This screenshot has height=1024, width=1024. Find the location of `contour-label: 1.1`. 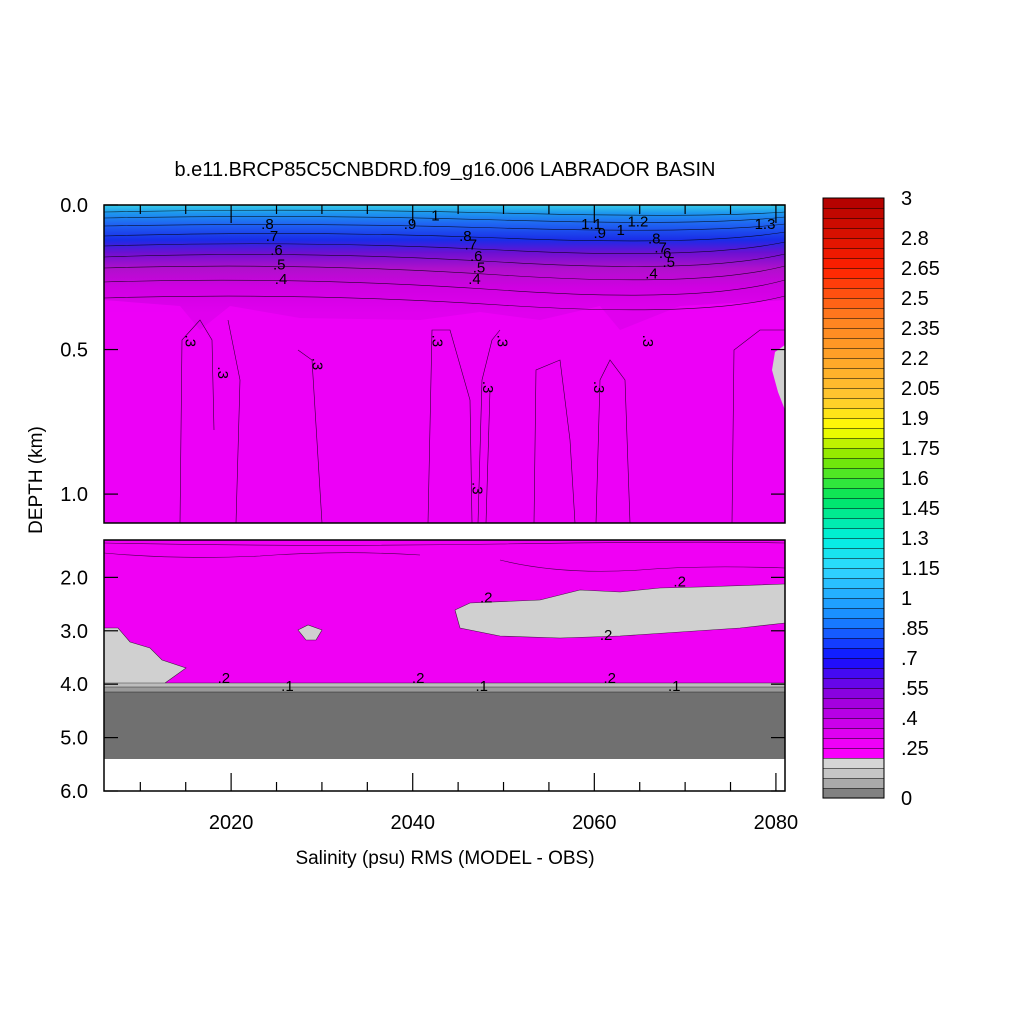

contour-label: 1.1 is located at coordinates (591, 224).